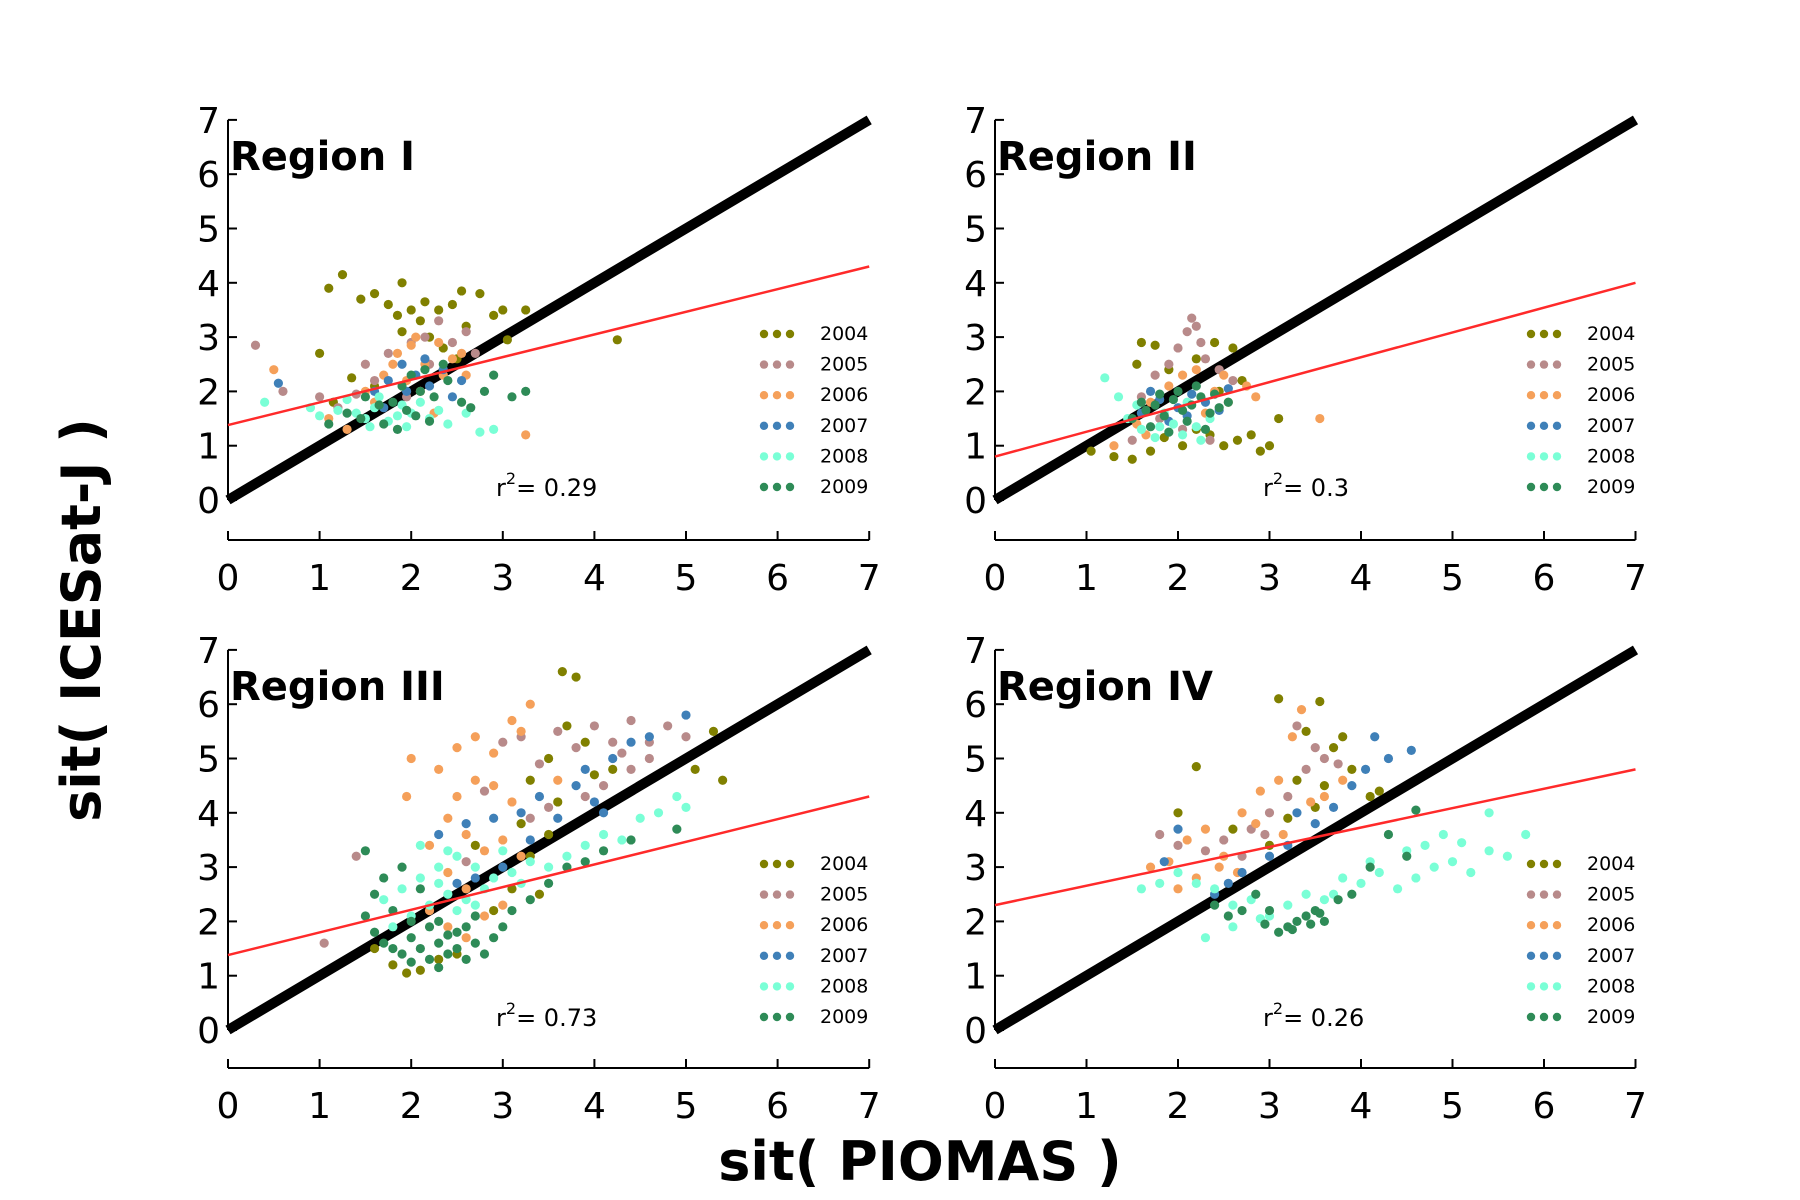  Describe the element at coordinates (975, 868) in the screenshot. I see `y-tick-label: 3` at that location.